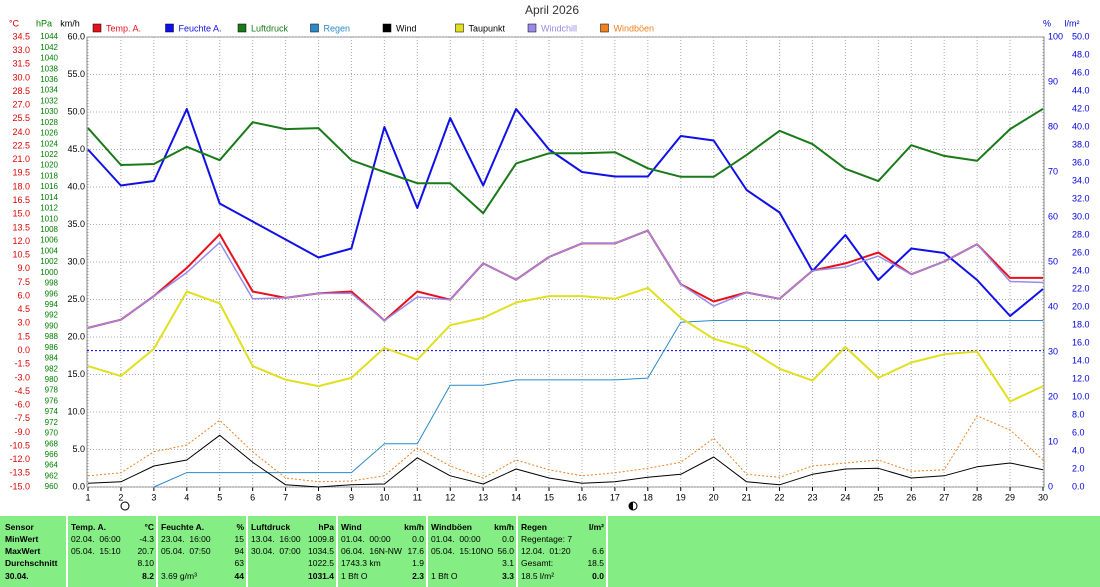 The image size is (1100, 587). What do you see at coordinates (537, 563) in the screenshot?
I see `cell-note: Gesamt:` at bounding box center [537, 563].